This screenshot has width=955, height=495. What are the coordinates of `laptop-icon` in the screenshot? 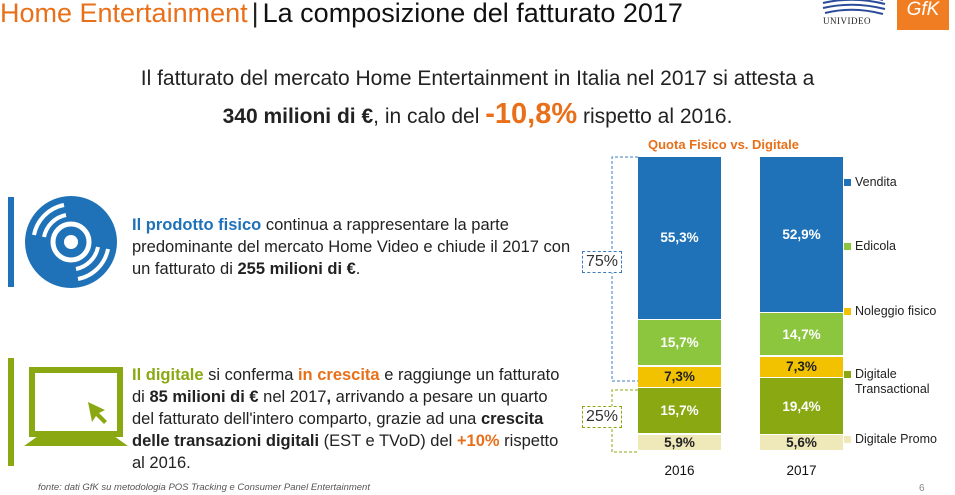 It's located at (76, 411).